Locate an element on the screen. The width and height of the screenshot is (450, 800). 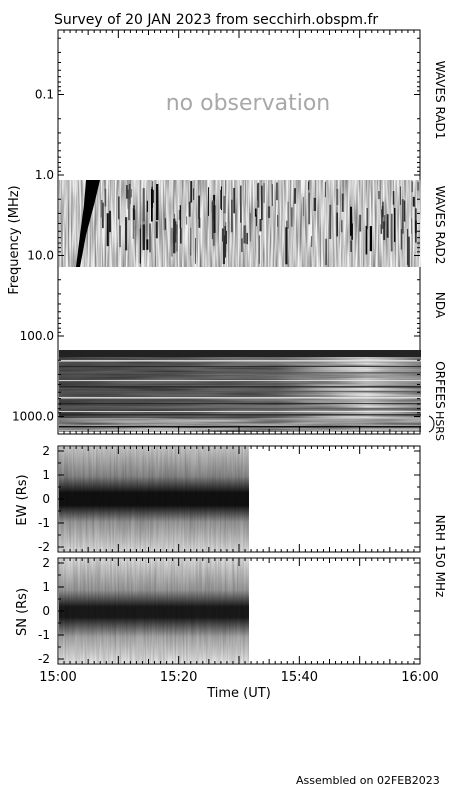
band-label-nda: NDA is located at coordinates (440, 305).